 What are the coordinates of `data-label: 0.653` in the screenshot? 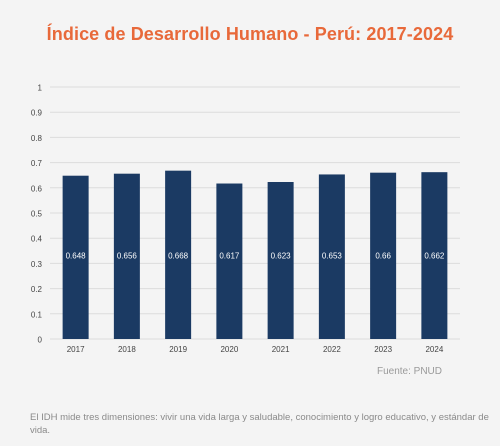 It's located at (332, 255).